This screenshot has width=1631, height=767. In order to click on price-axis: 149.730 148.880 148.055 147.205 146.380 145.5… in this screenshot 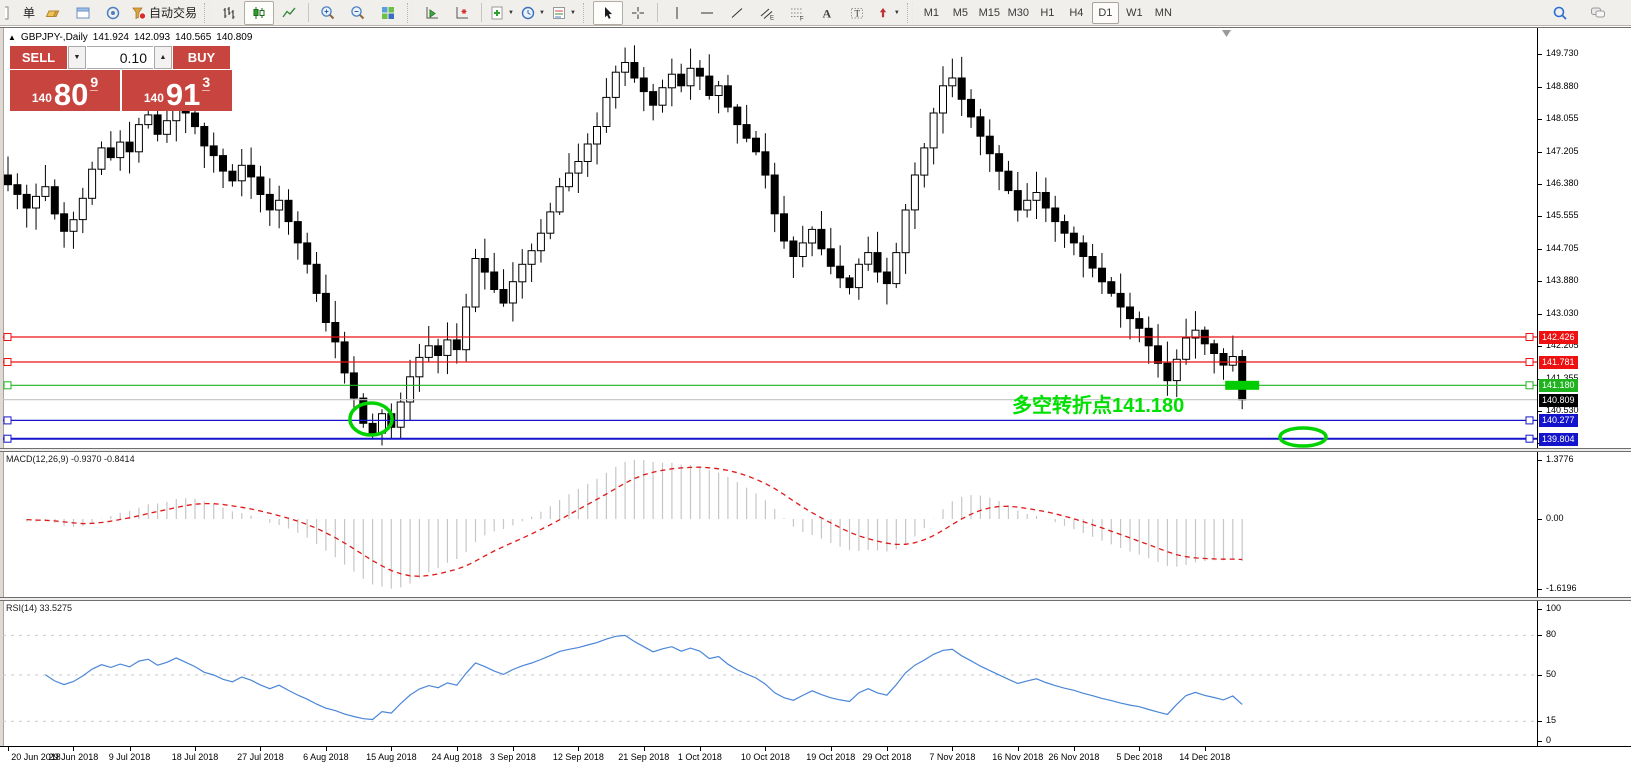, I will do `click(1584, 387)`.